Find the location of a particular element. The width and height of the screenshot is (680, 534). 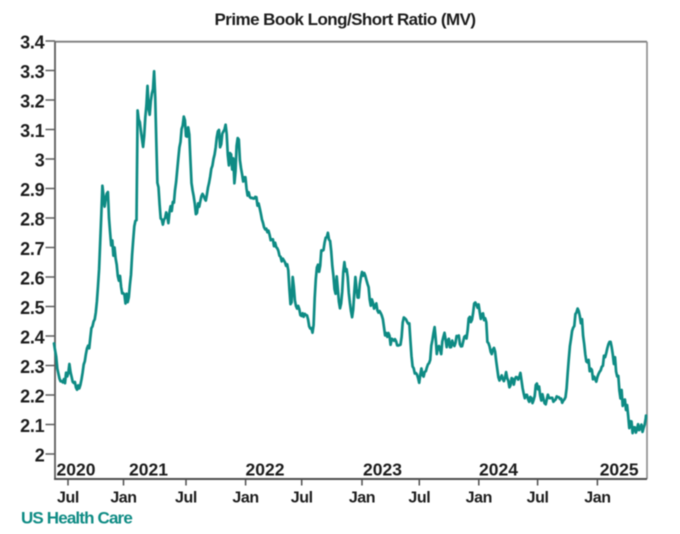

svg-text: 3.3 is located at coordinates (32, 72).